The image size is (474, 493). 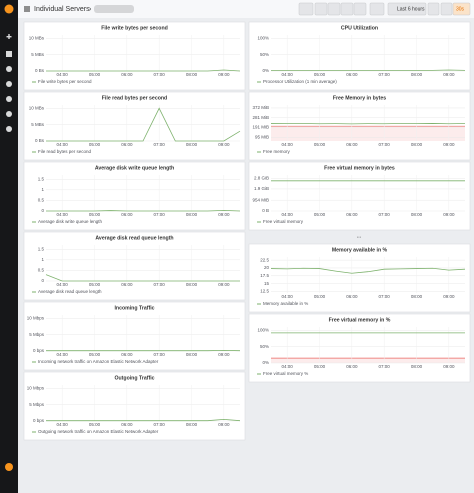 I want to click on threshold-area, so click(x=368, y=360).